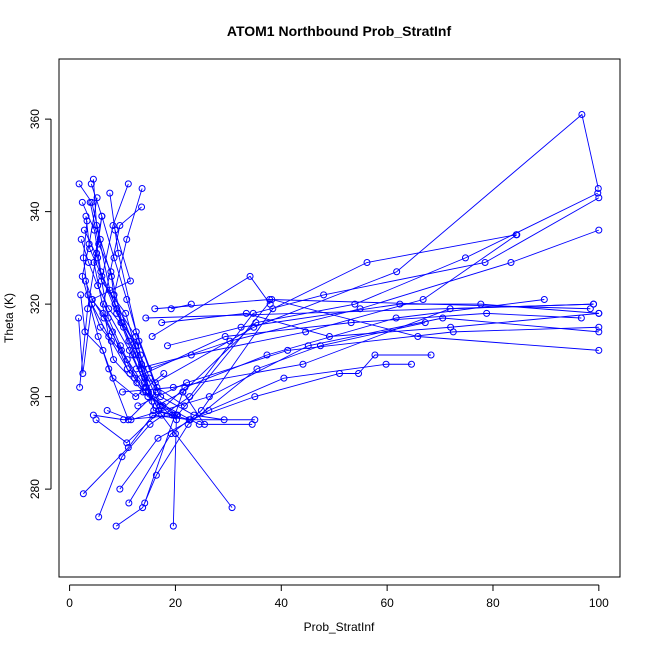 Image resolution: width=650 pixels, height=650 pixels. What do you see at coordinates (387, 603) in the screenshot?
I see `x-tick-label: 60` at bounding box center [387, 603].